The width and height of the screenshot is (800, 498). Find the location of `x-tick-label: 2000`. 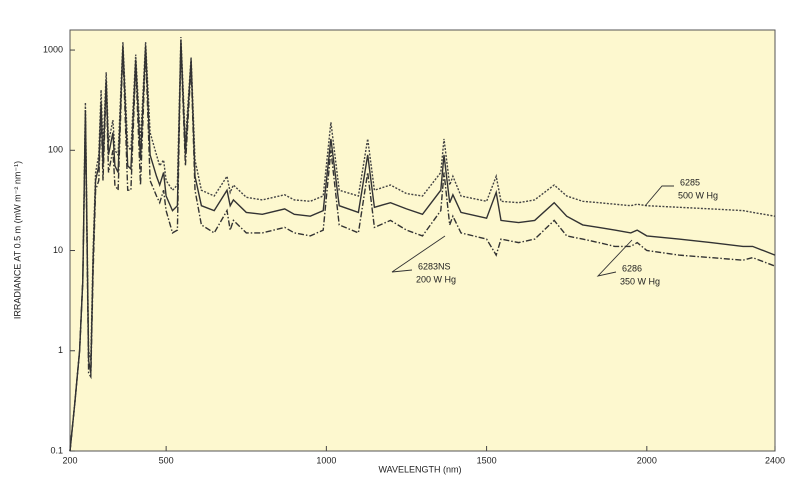

x-tick-label: 2000 is located at coordinates (647, 460).